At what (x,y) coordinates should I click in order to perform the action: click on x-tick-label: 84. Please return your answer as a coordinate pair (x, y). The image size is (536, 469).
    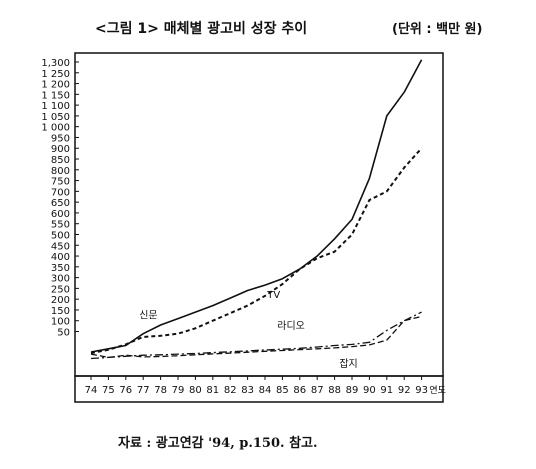
    Looking at the image, I should click on (265, 390).